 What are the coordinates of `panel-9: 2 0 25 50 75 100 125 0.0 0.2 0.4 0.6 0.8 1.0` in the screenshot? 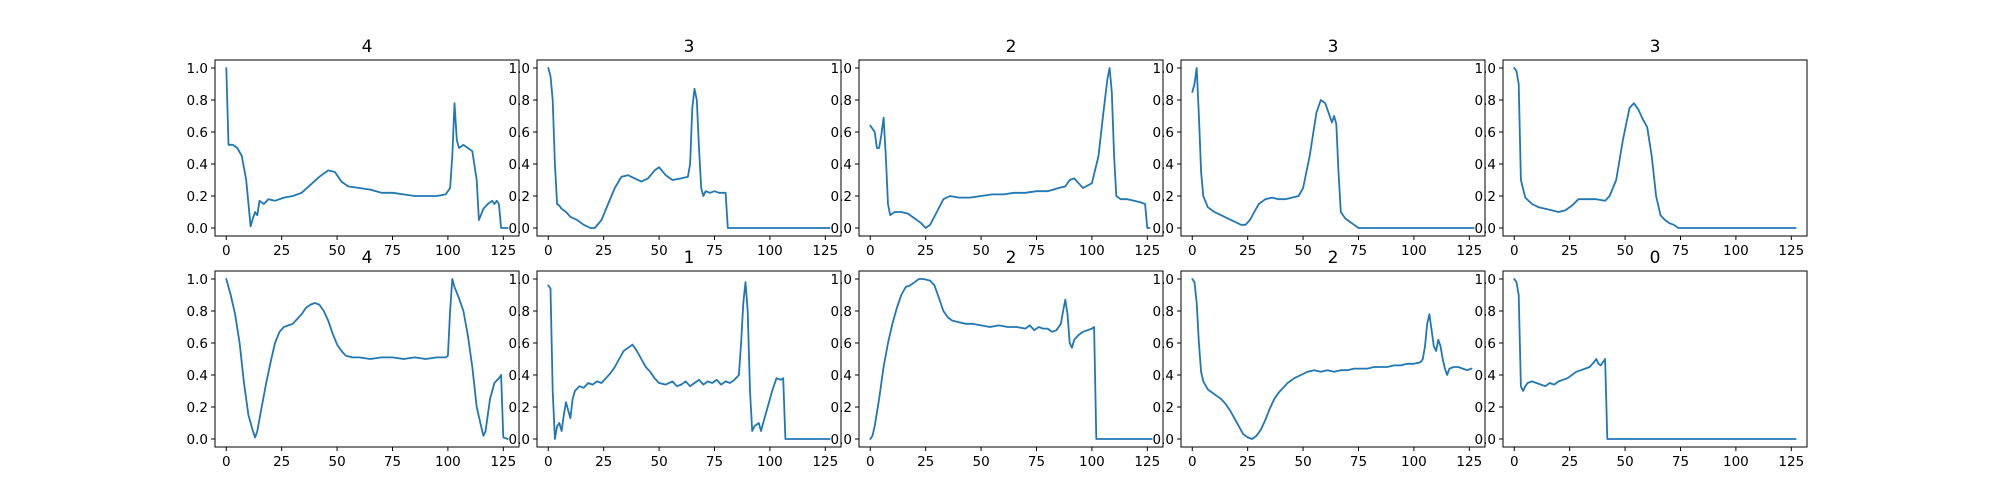 It's located at (1319, 359).